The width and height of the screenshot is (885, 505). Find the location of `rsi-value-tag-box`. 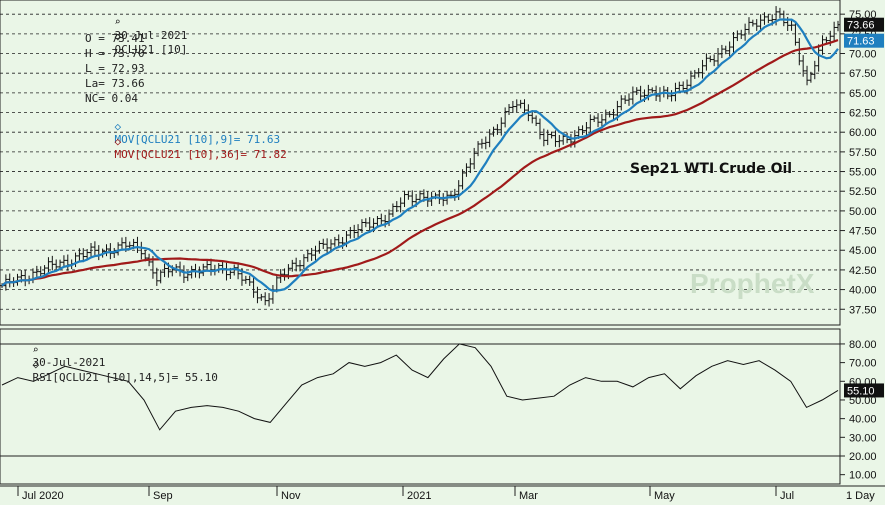

rsi-value-tag-box is located at coordinates (864, 390).